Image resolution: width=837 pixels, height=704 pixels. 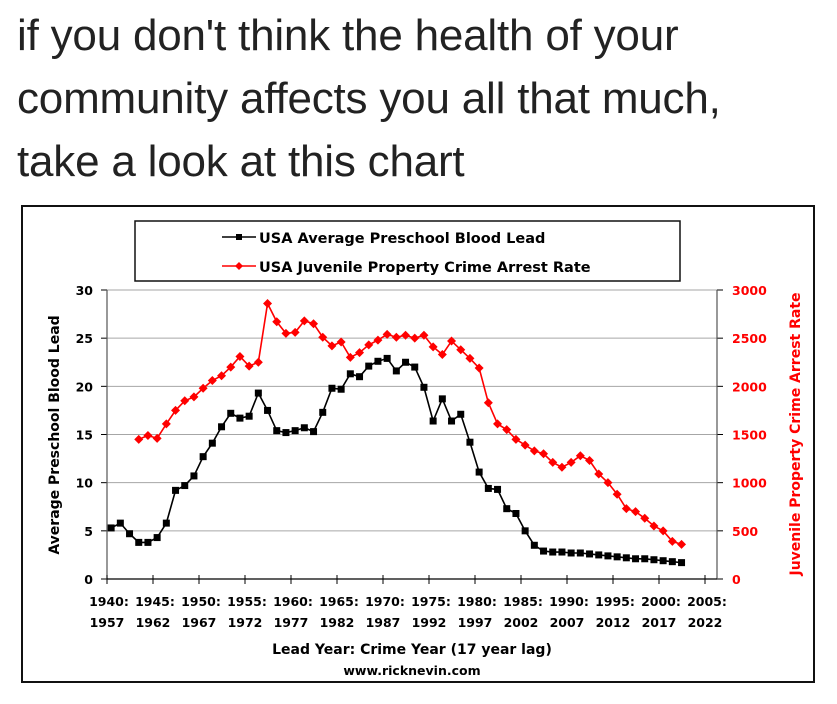 What do you see at coordinates (615, 601) in the screenshot?
I see `x-tick-label: 1995:` at bounding box center [615, 601].